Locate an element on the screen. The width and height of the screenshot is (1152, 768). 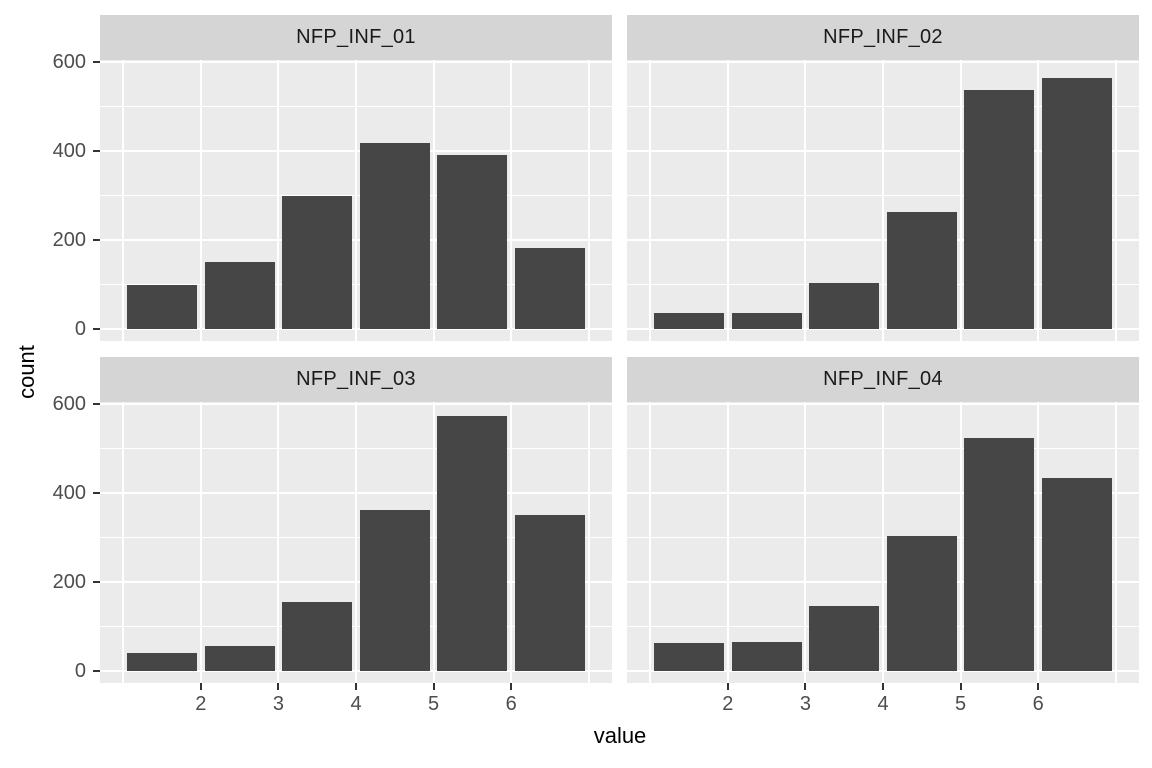
facet-title: NFP_INF_01 is located at coordinates (356, 37).